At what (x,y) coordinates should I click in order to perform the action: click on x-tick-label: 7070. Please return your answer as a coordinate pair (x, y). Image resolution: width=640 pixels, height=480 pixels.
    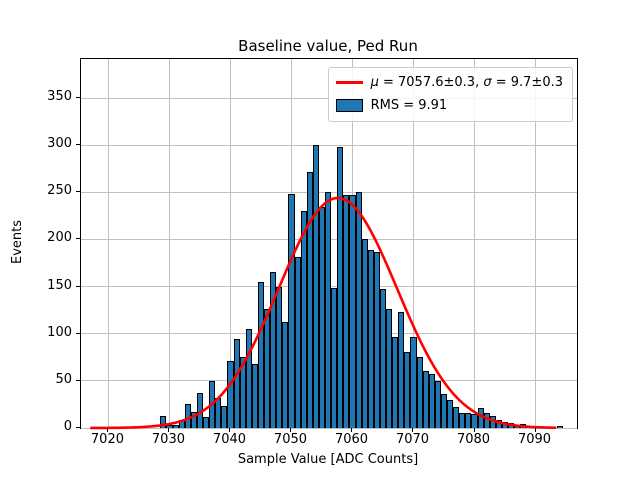
    Looking at the image, I should click on (412, 439).